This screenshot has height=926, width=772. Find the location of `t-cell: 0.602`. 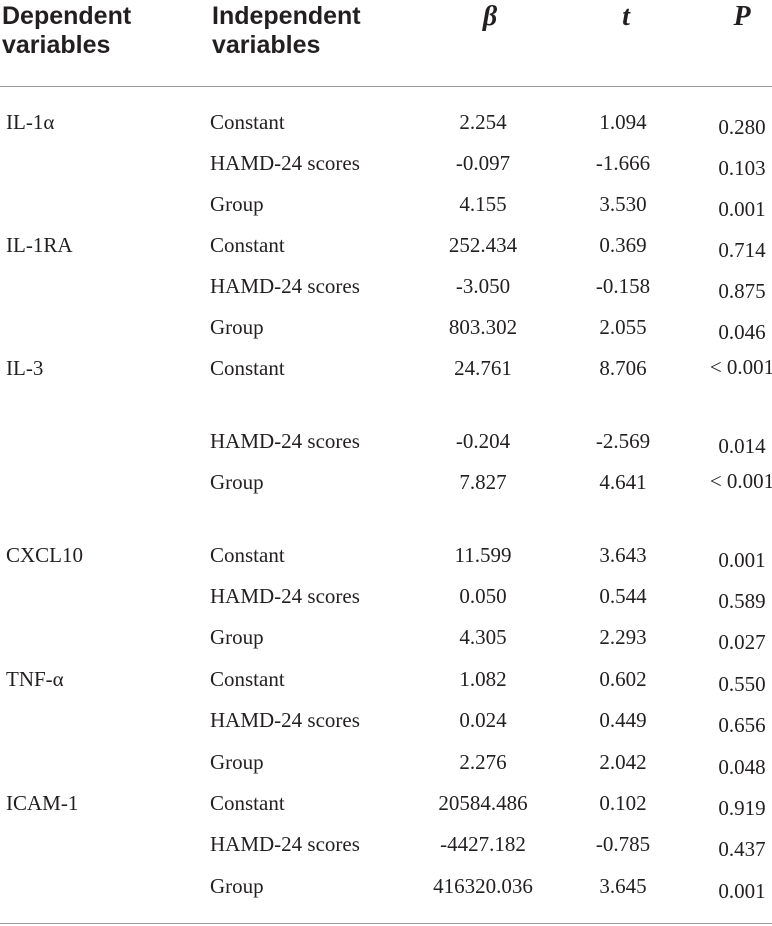

t-cell: 0.602 is located at coordinates (623, 679).